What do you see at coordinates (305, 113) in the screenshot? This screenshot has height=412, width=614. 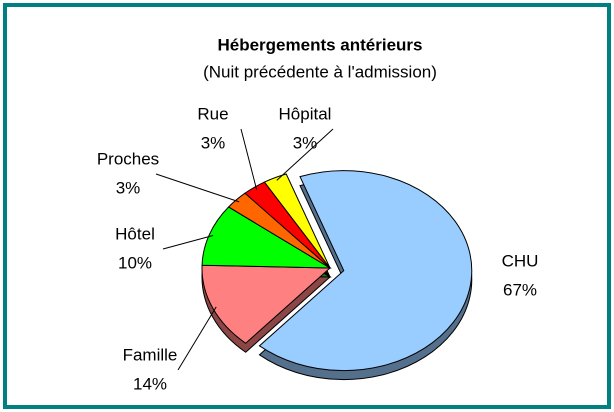 I see `slice-label: Hôpital` at bounding box center [305, 113].